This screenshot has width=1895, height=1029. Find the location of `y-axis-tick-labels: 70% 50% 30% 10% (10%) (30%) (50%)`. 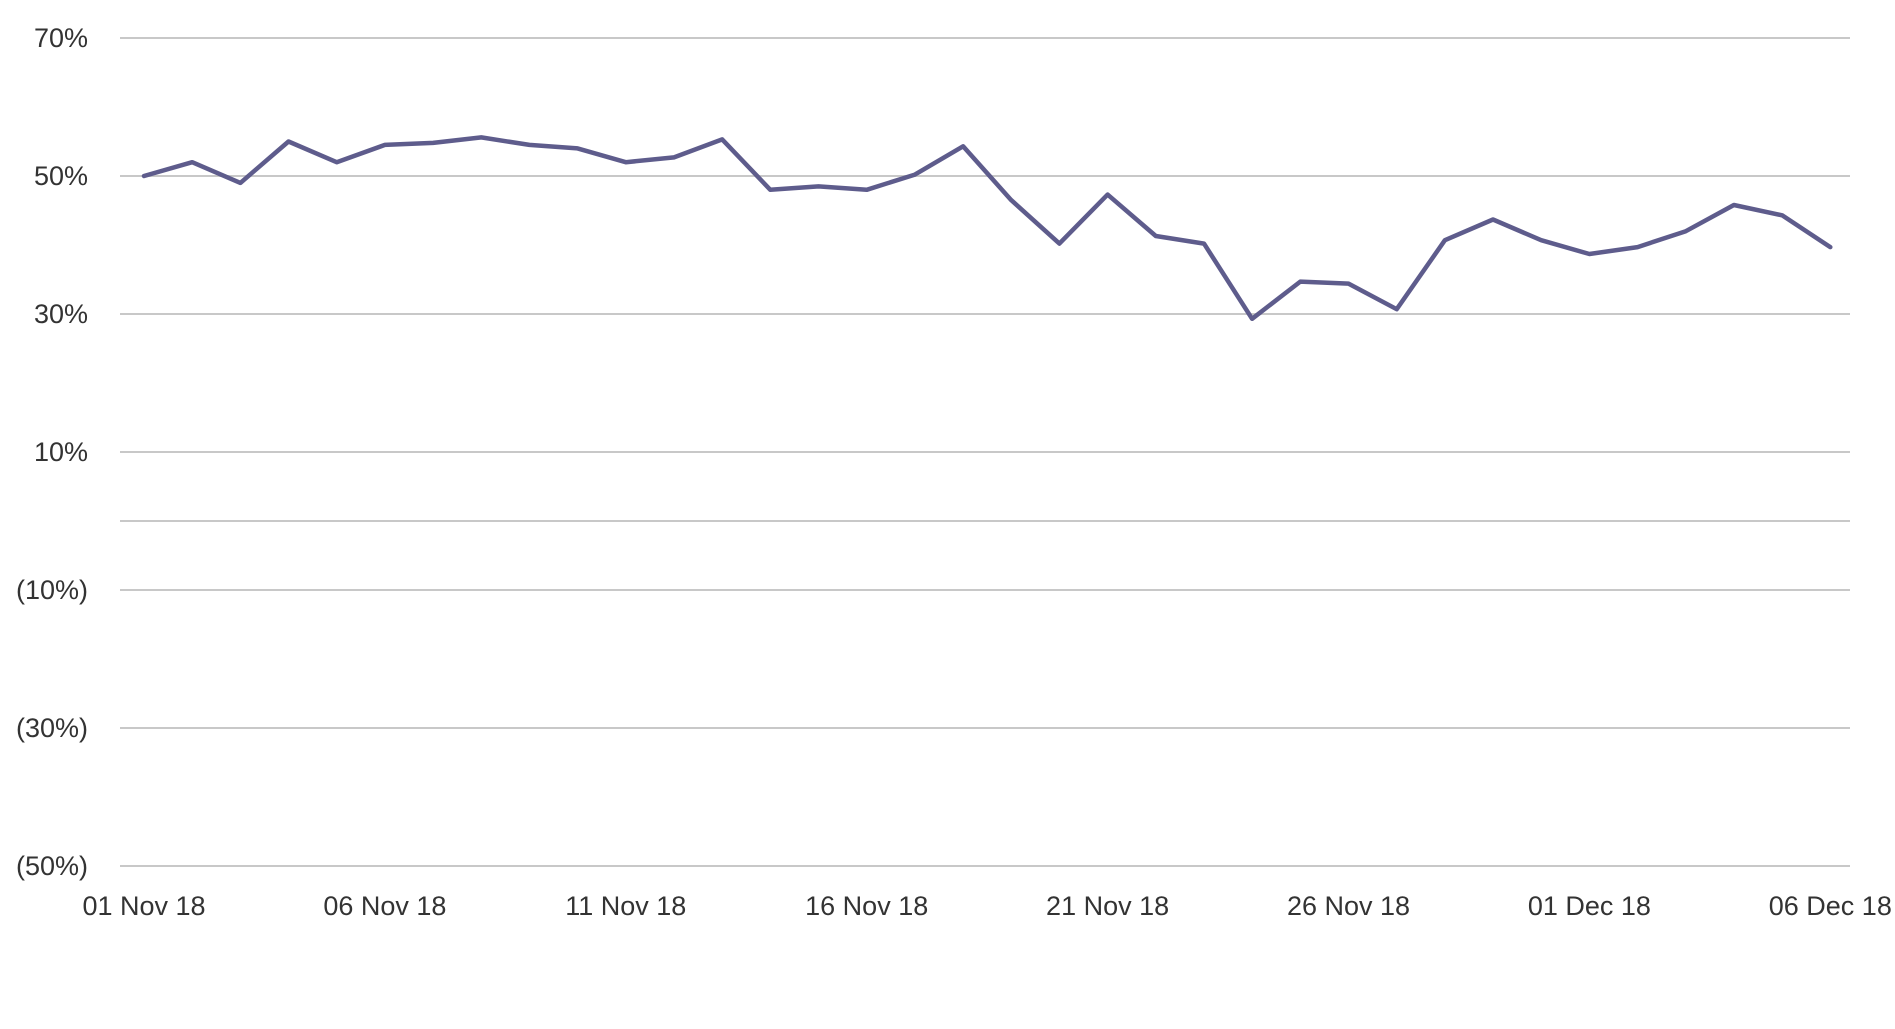

y-axis-tick-labels: 70% 50% 30% 10% (10%) (30%) (50%) is located at coordinates (52, 452).